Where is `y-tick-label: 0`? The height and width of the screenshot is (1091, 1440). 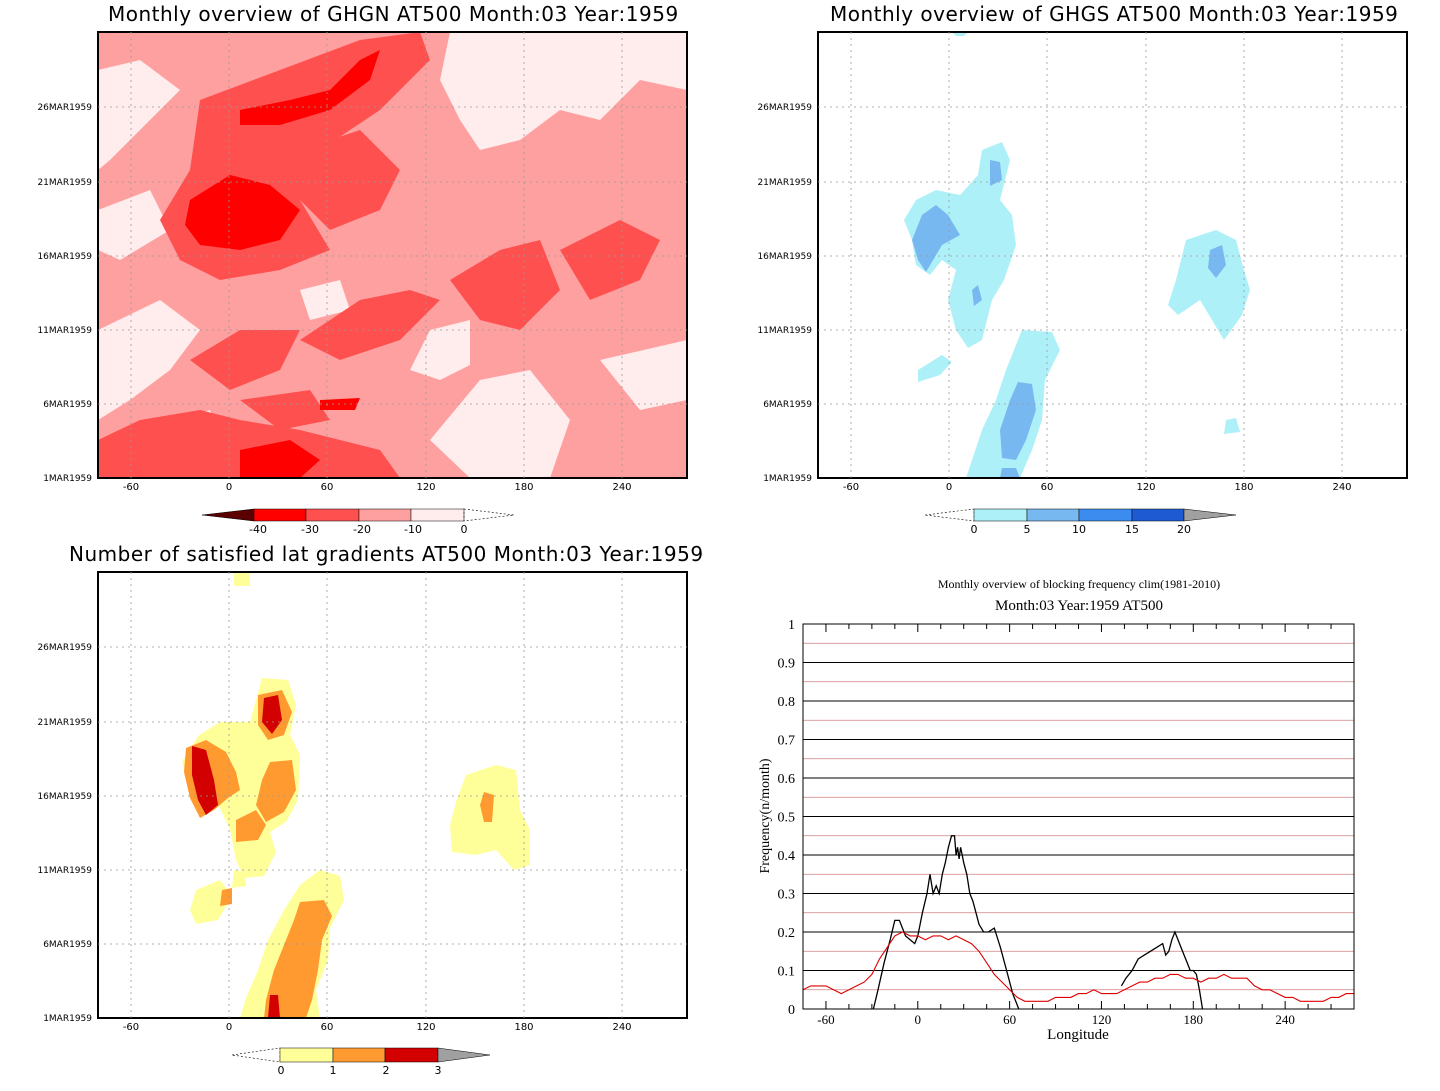 y-tick-label: 0 is located at coordinates (791, 1010).